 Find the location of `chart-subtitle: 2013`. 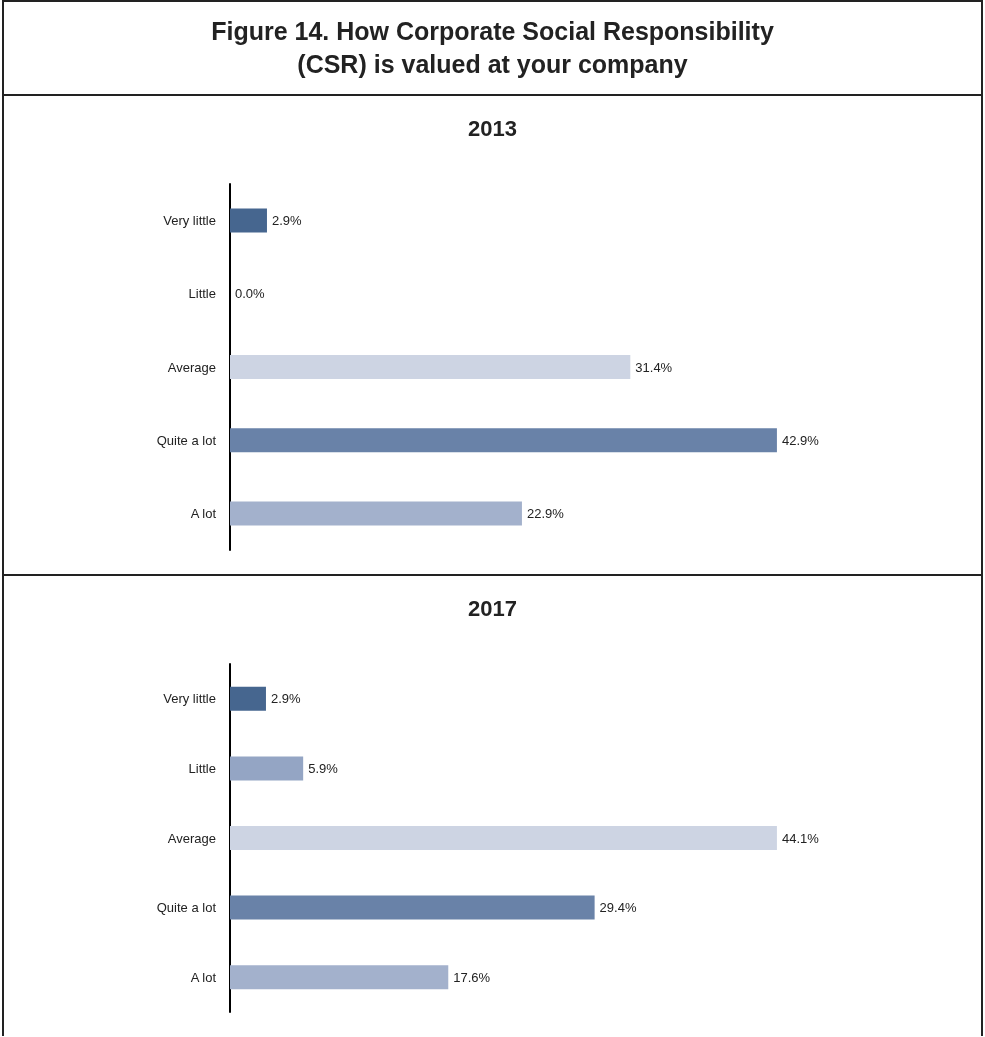

chart-subtitle: 2013 is located at coordinates (492, 128).